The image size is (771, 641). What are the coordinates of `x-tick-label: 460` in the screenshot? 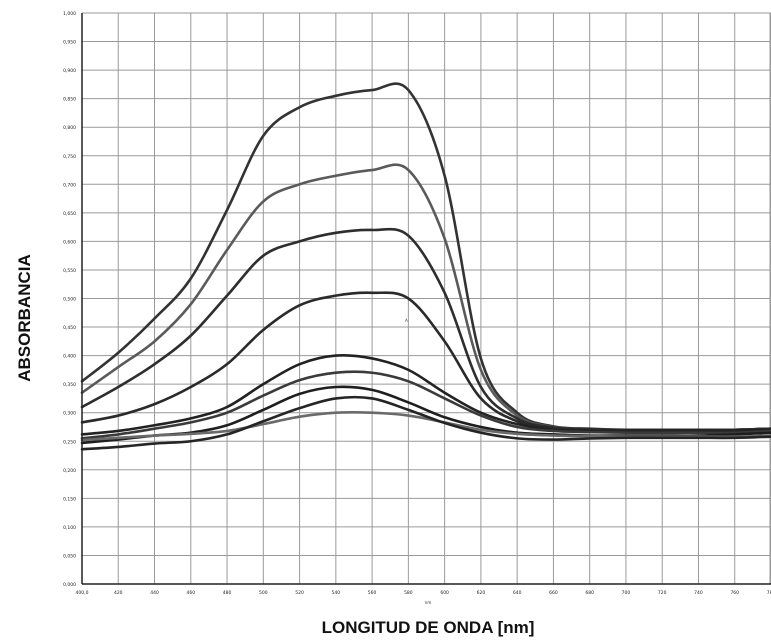 It's located at (190, 593).